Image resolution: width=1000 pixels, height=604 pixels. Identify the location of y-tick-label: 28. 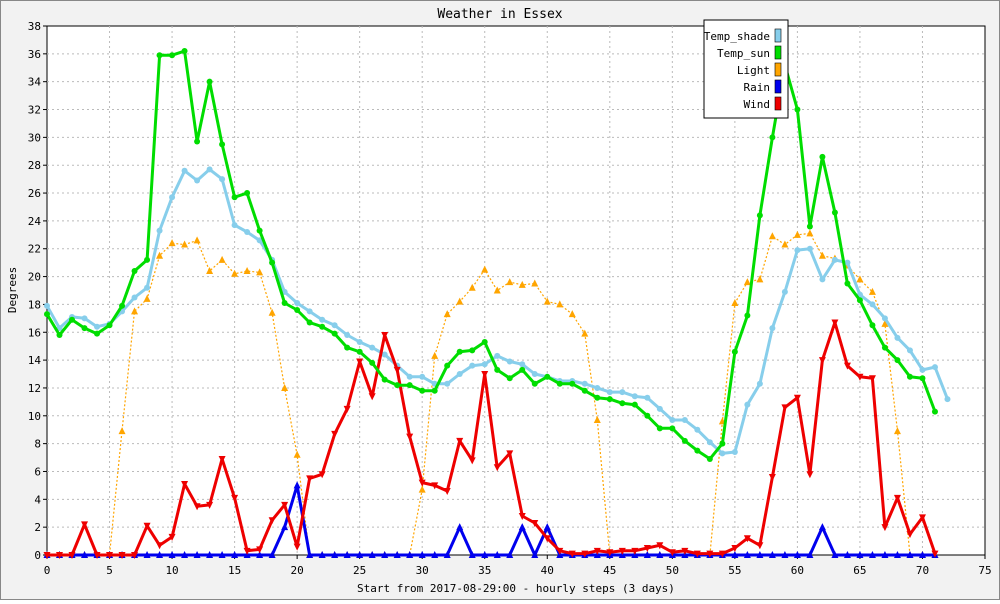
(34, 165).